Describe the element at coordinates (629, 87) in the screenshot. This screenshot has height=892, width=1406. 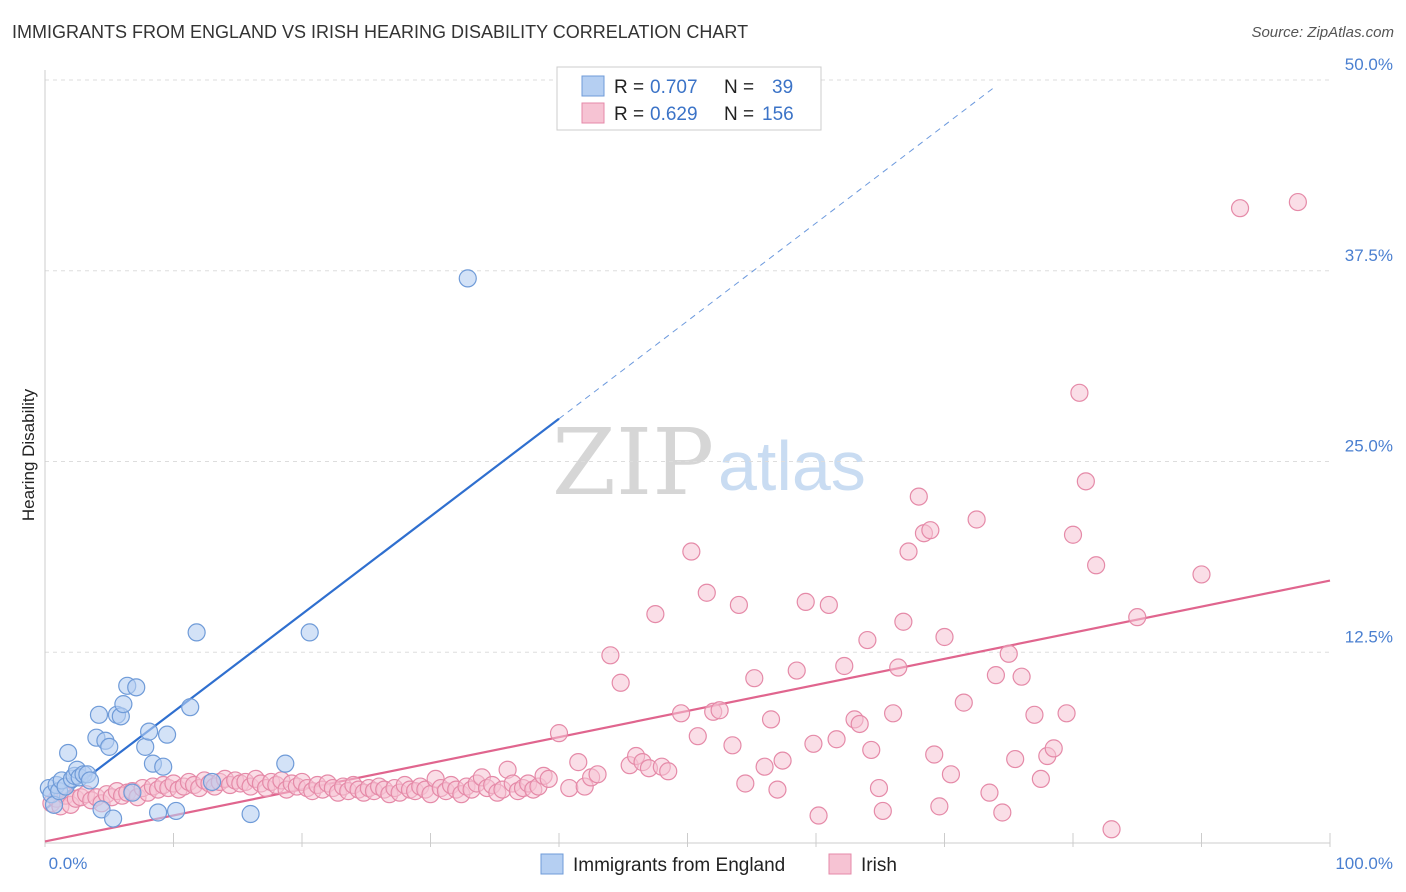
I see `legend-r-label-1: R =` at that location.